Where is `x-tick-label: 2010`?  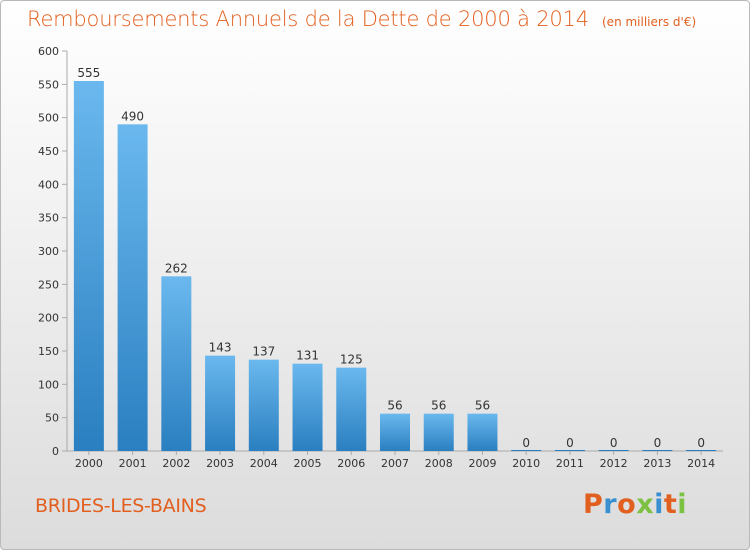 x-tick-label: 2010 is located at coordinates (526, 463).